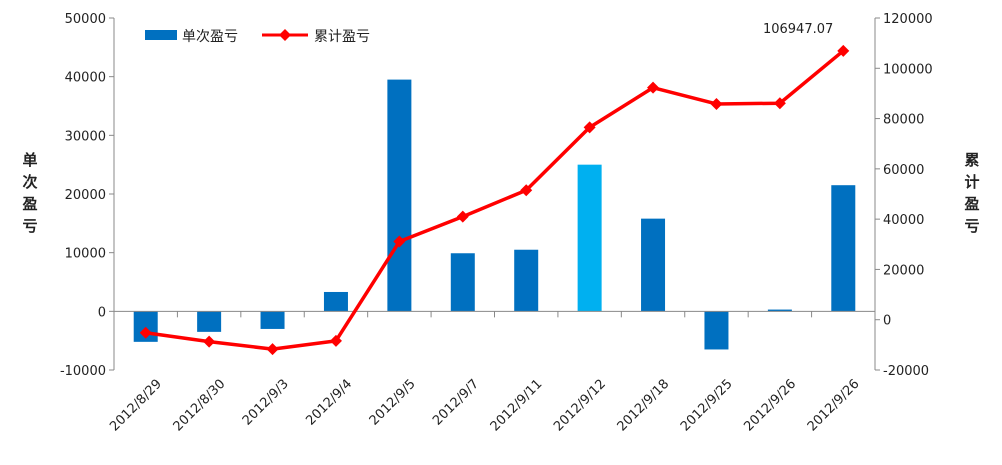  Describe the element at coordinates (903, 220) in the screenshot. I see `right-tick-label: 40000` at that location.